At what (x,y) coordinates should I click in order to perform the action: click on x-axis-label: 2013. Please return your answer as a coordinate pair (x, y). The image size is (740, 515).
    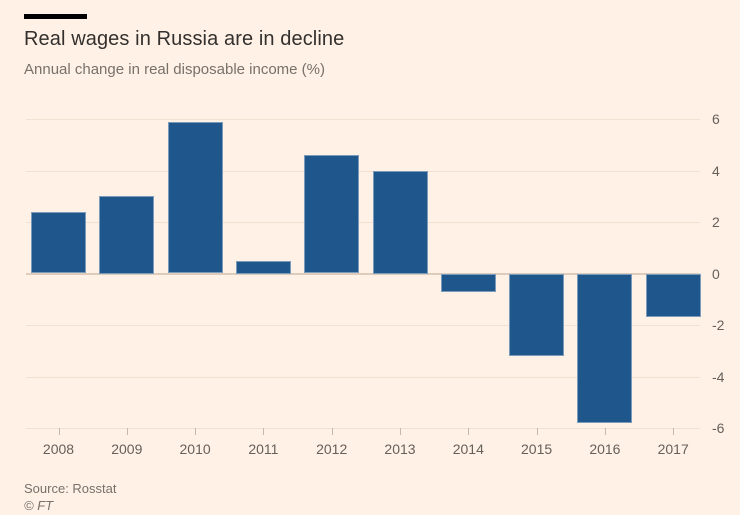
    Looking at the image, I should click on (400, 449).